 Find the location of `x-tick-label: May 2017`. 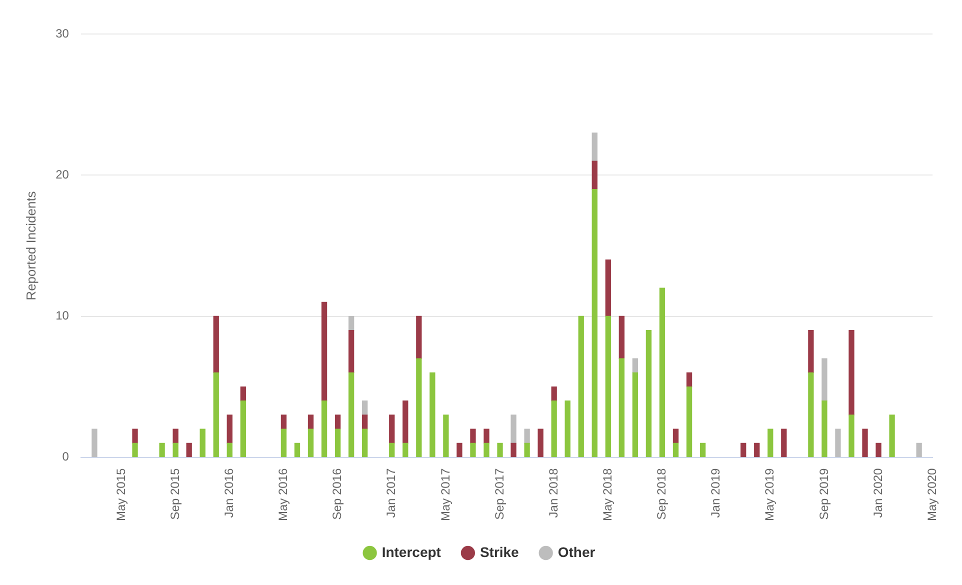

x-tick-label: May 2017 is located at coordinates (445, 495).